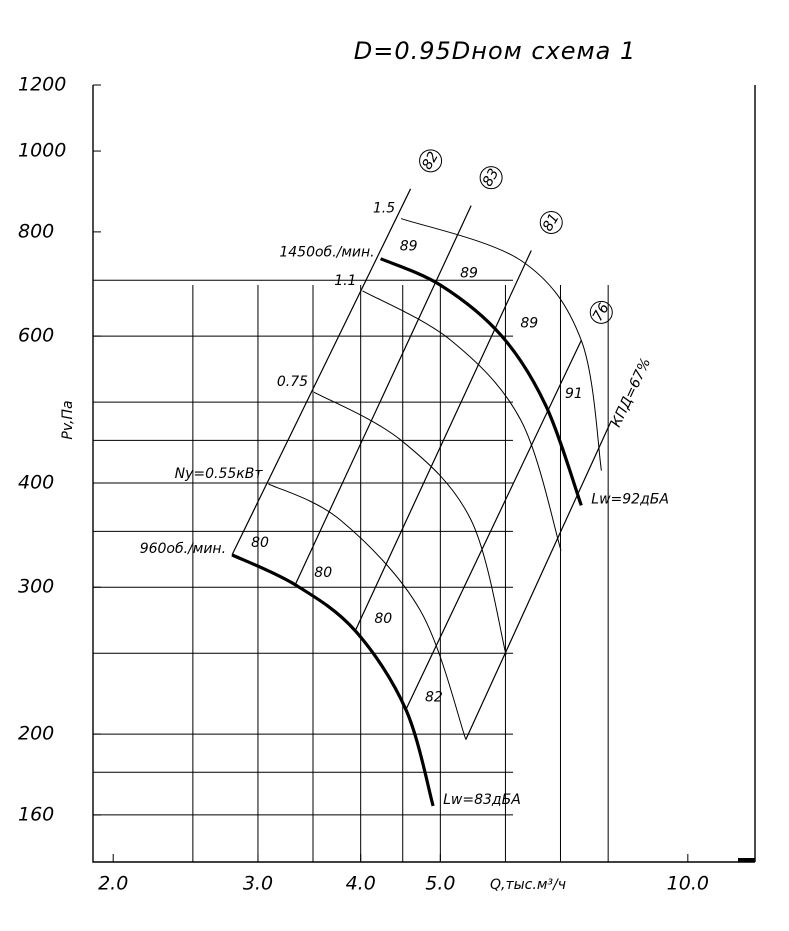 The height and width of the screenshot is (931, 789). What do you see at coordinates (292, 382) in the screenshot?
I see `power-label: 0.75` at bounding box center [292, 382].